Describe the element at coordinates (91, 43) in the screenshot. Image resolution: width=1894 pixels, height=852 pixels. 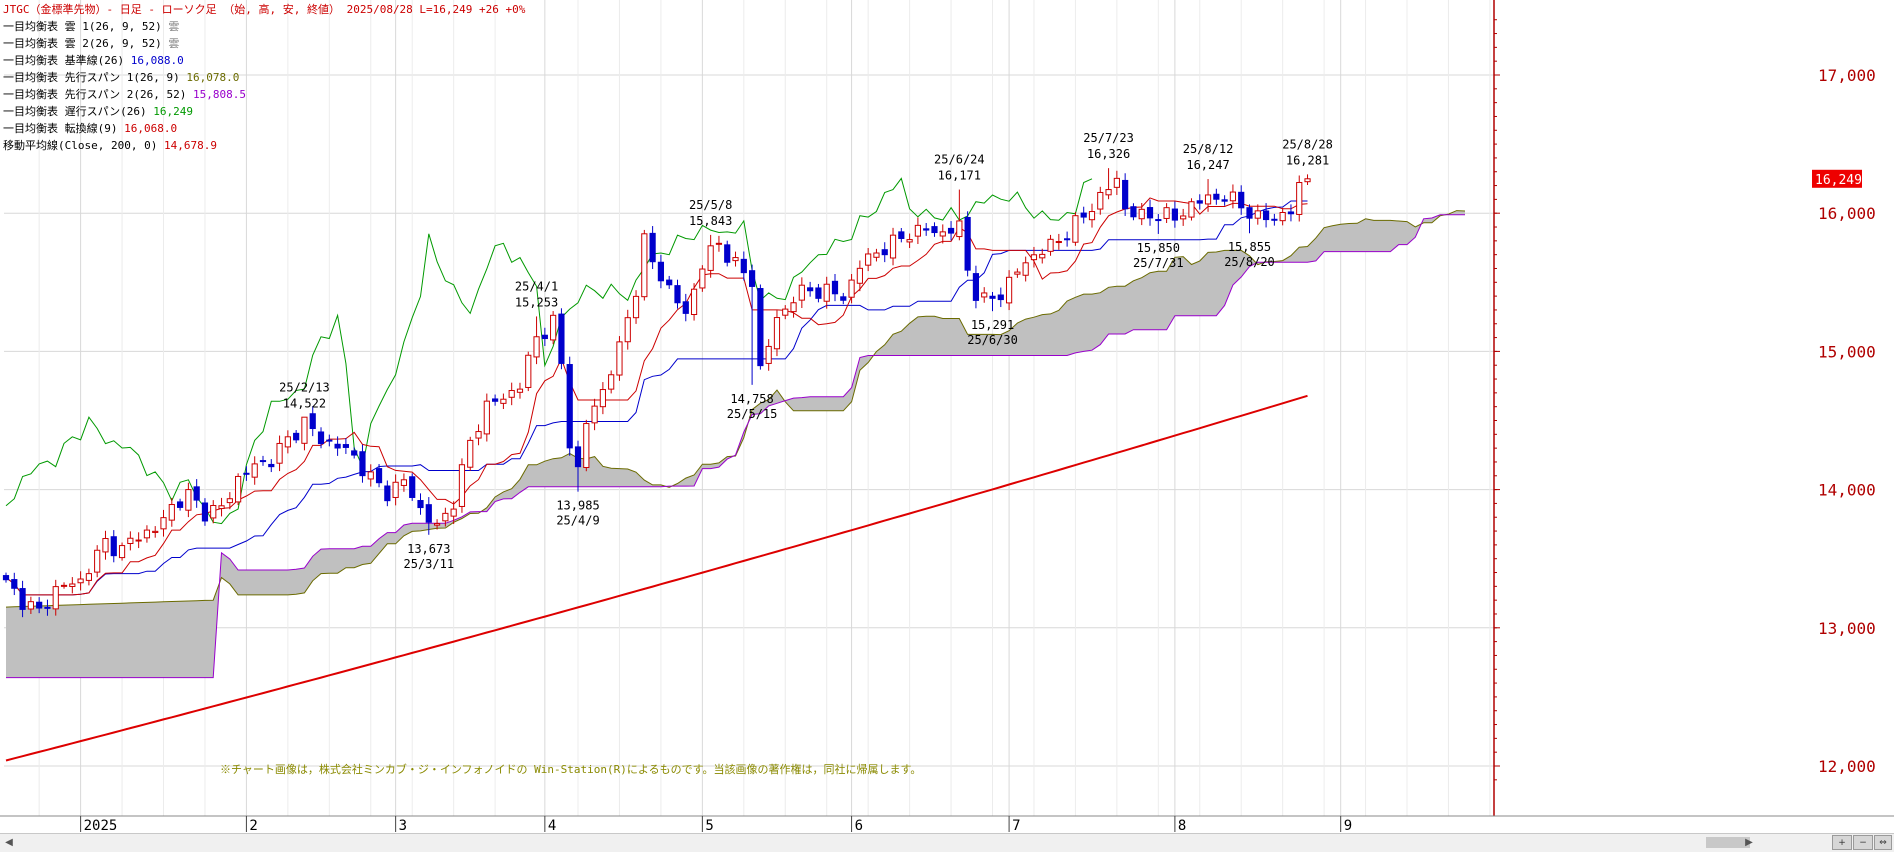
I see `legend-item: 一目均衡表 雲 2(26, 9, 52) 雲` at that location.